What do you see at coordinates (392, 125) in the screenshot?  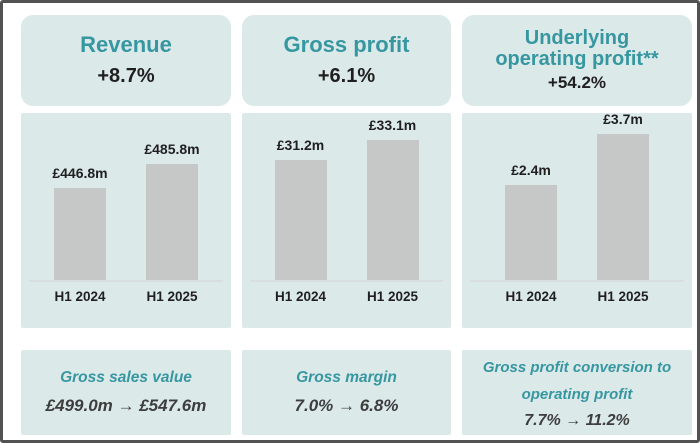 I see `bar-value-label: £33.1m` at bounding box center [392, 125].